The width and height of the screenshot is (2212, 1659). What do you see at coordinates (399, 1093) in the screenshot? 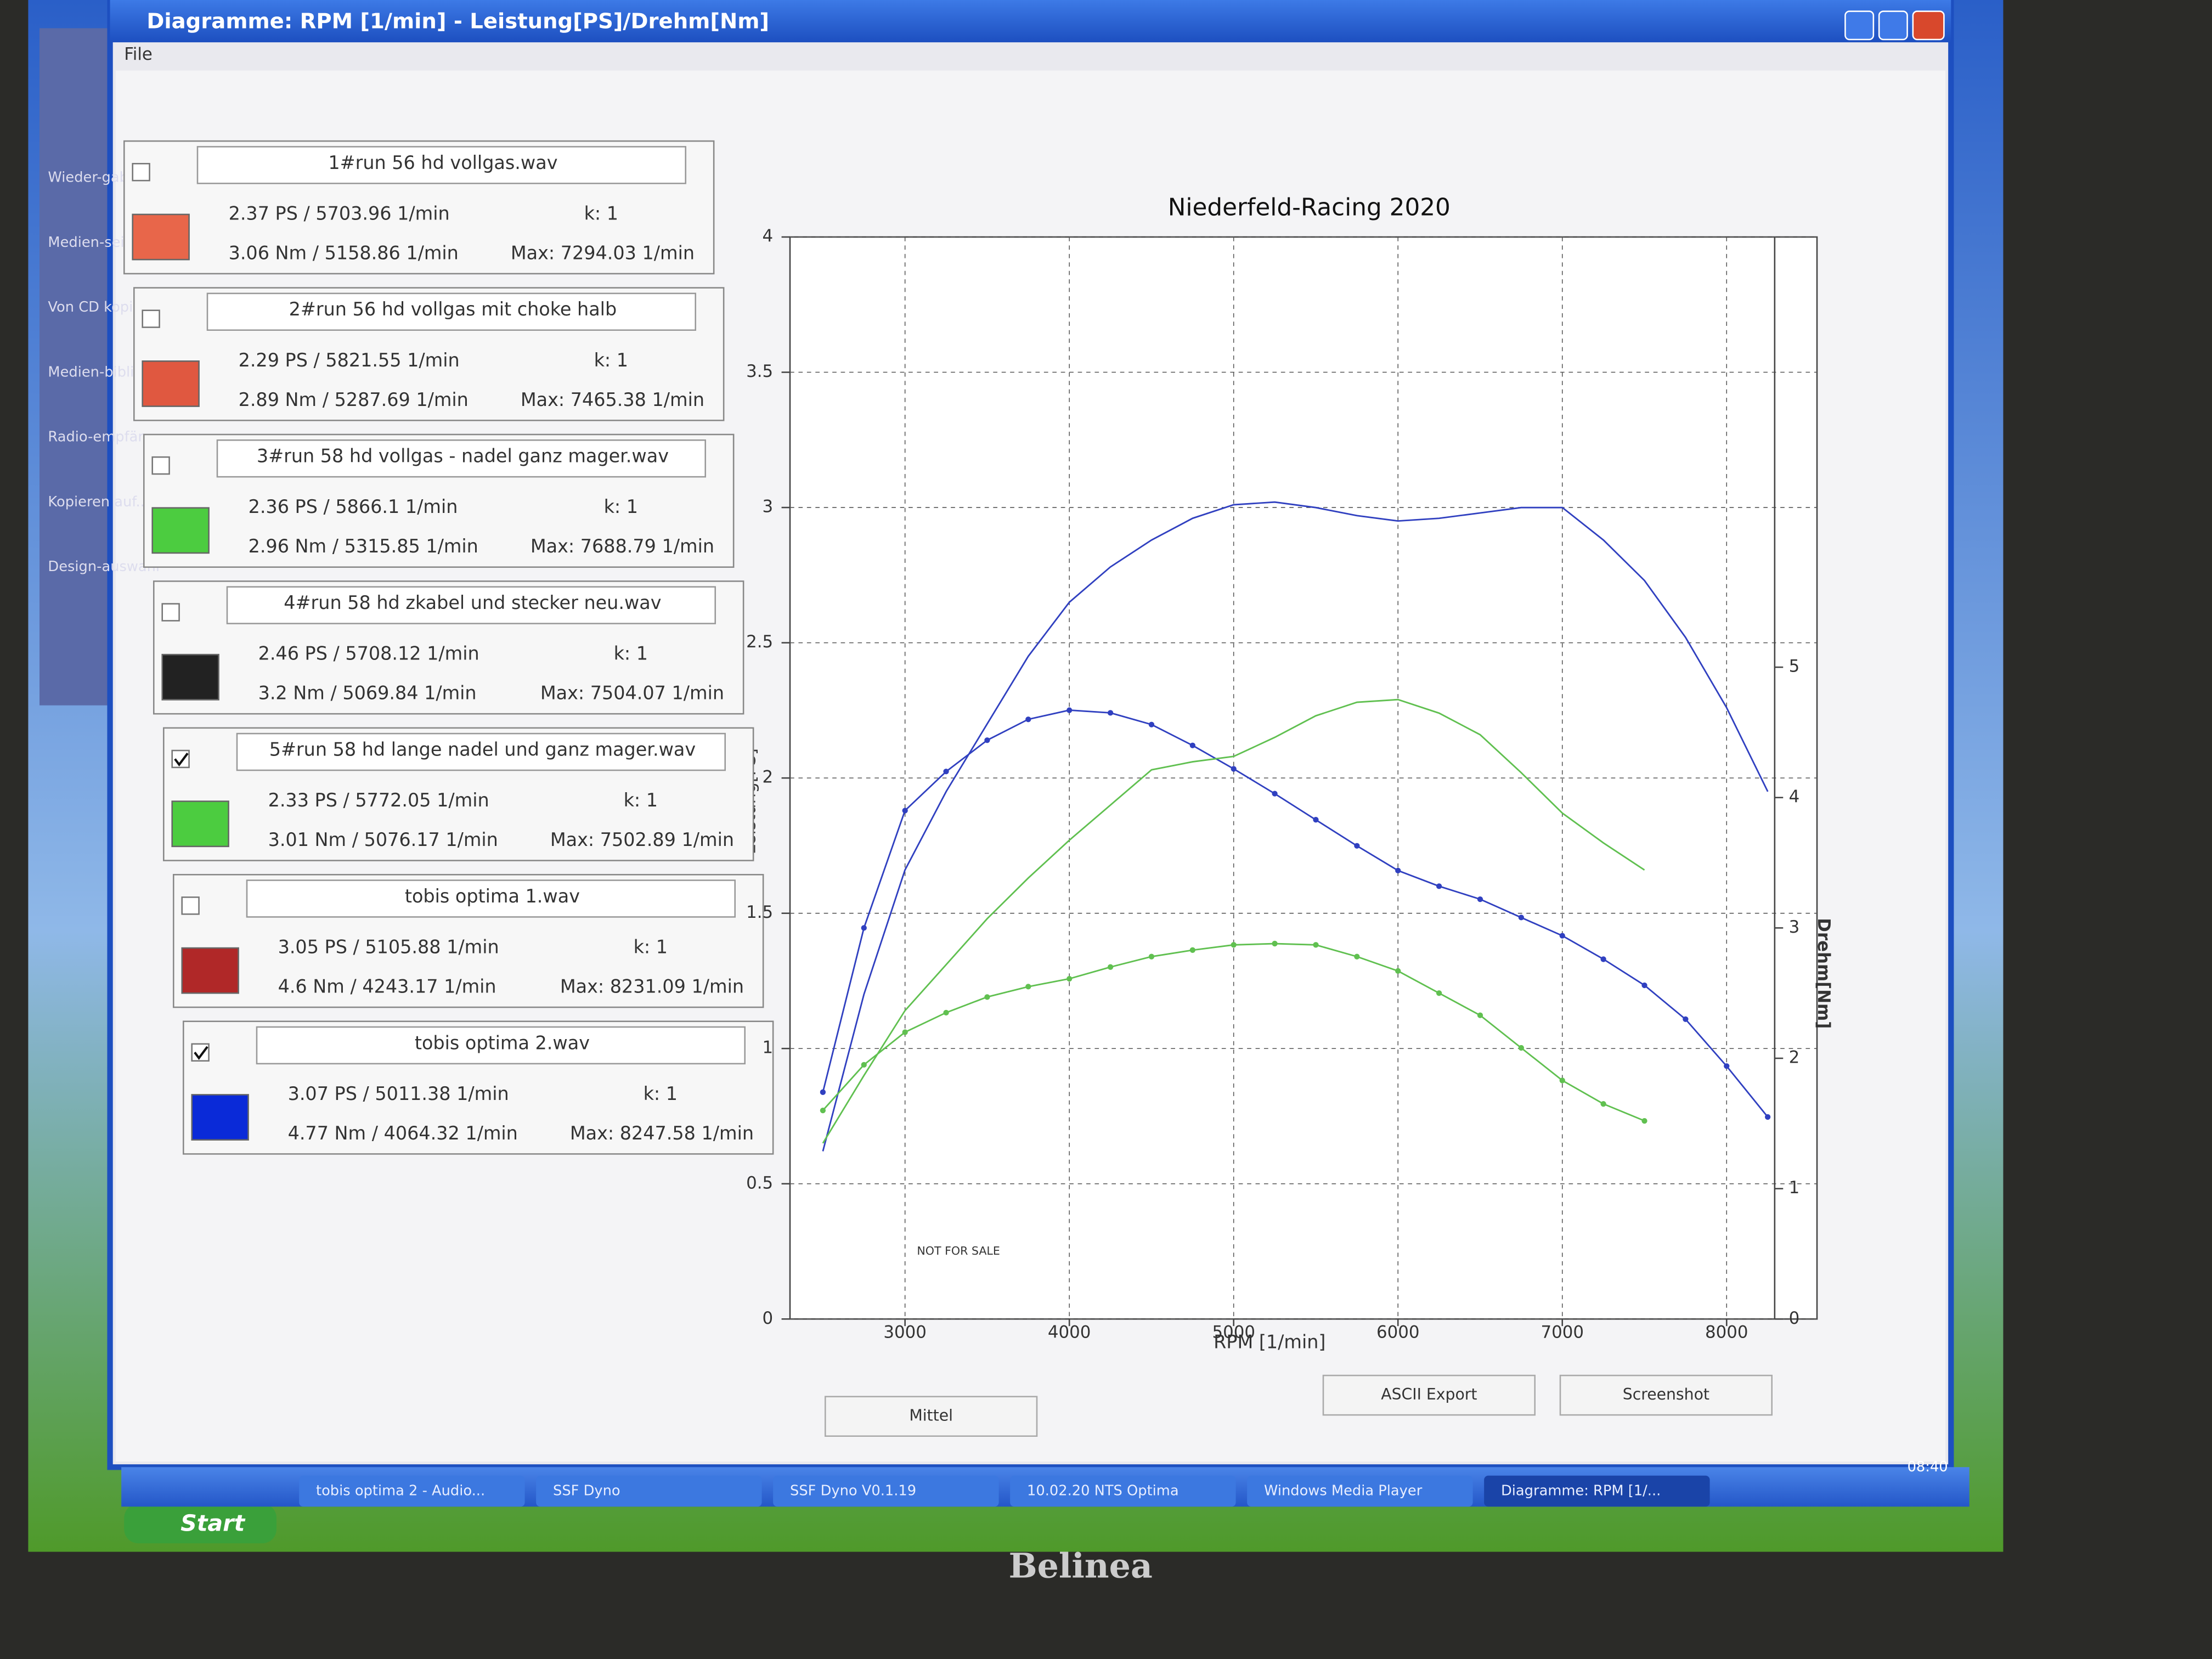
I see `run-power: 3.07 PS / 5011.38 1/min` at bounding box center [399, 1093].